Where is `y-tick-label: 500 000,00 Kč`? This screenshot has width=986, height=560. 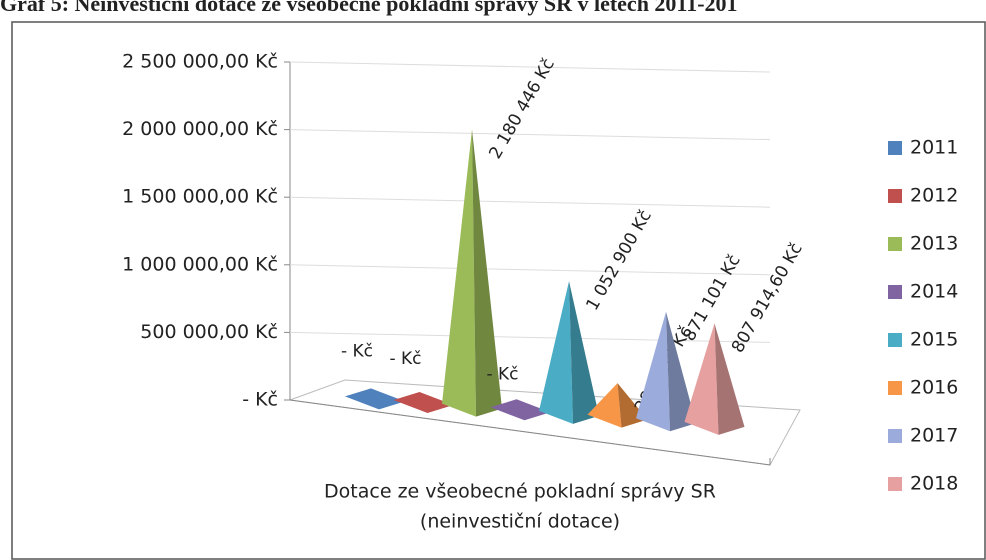 y-tick-label: 500 000,00 Kč is located at coordinates (209, 332).